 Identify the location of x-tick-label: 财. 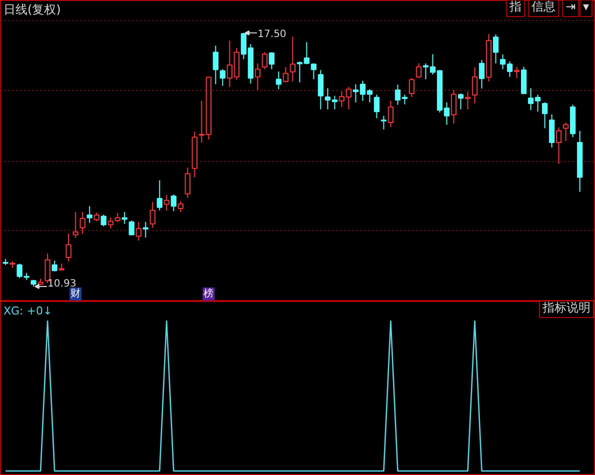
(75, 294).